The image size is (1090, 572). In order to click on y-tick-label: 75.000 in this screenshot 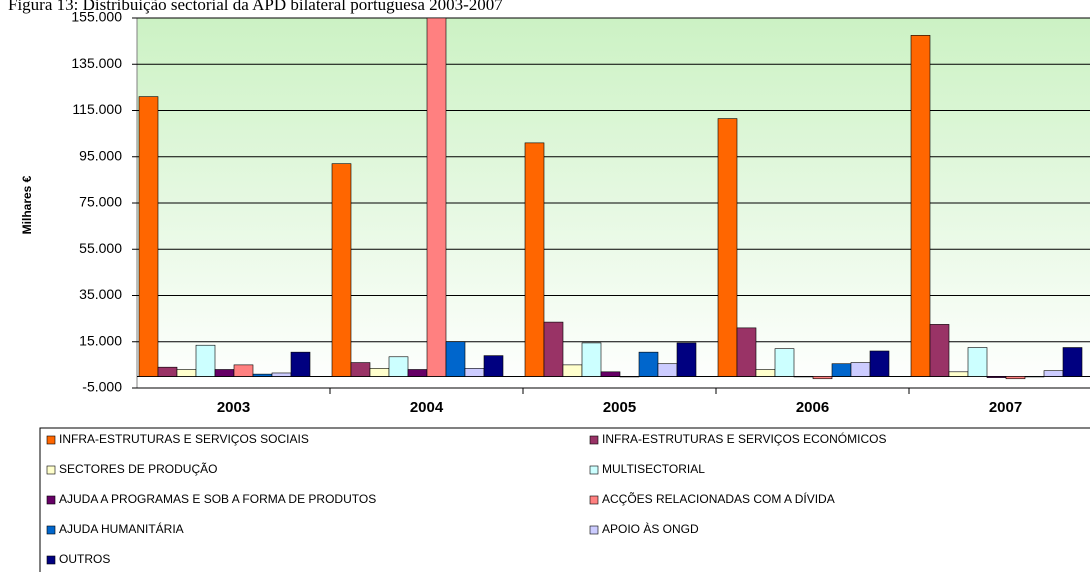, I will do `click(100, 202)`.